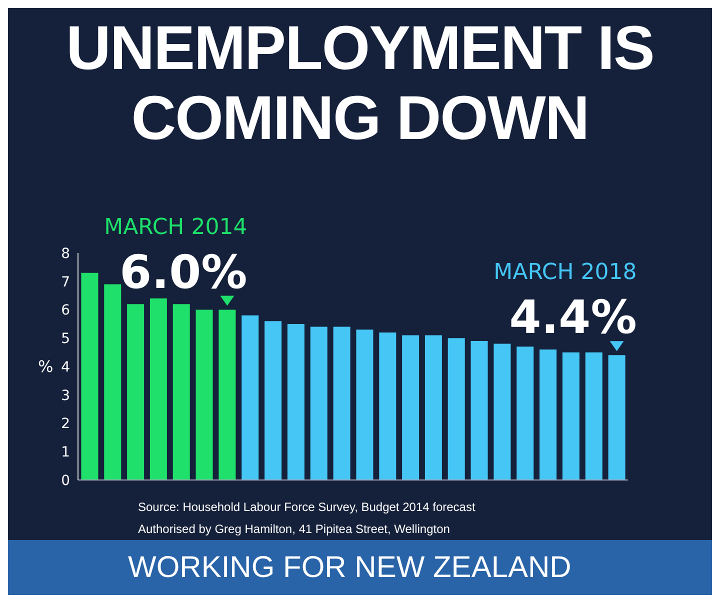 This screenshot has height=603, width=720. Describe the element at coordinates (65, 254) in the screenshot. I see `y-tick-label: 8` at that location.